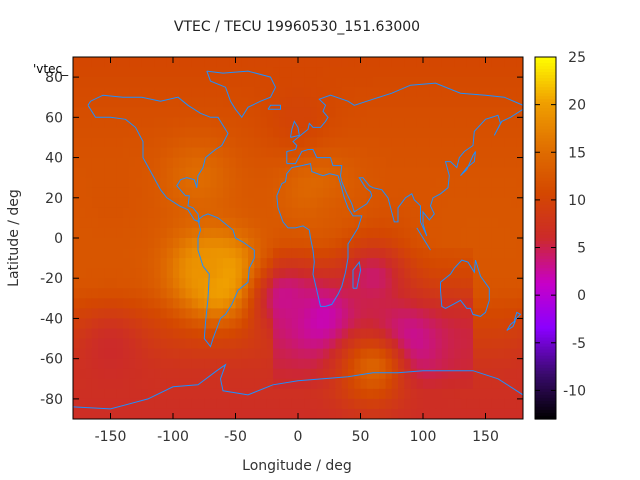 This screenshot has width=640, height=480. I want to click on coastline, so click(319, 234).